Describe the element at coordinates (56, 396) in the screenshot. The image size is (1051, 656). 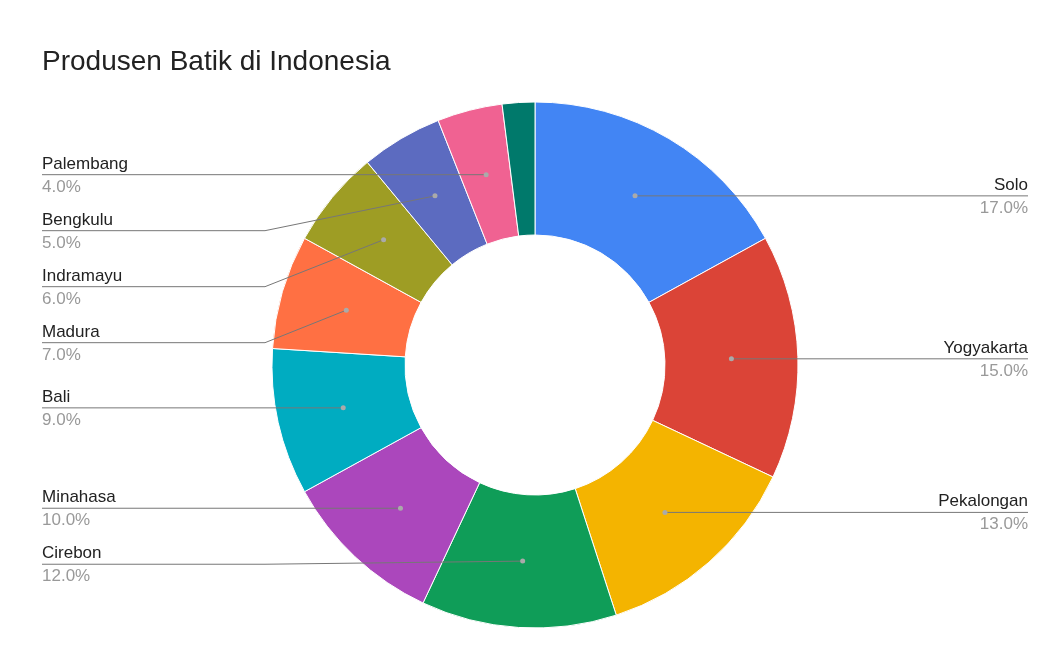
I see `slice-label: Bali` at that location.